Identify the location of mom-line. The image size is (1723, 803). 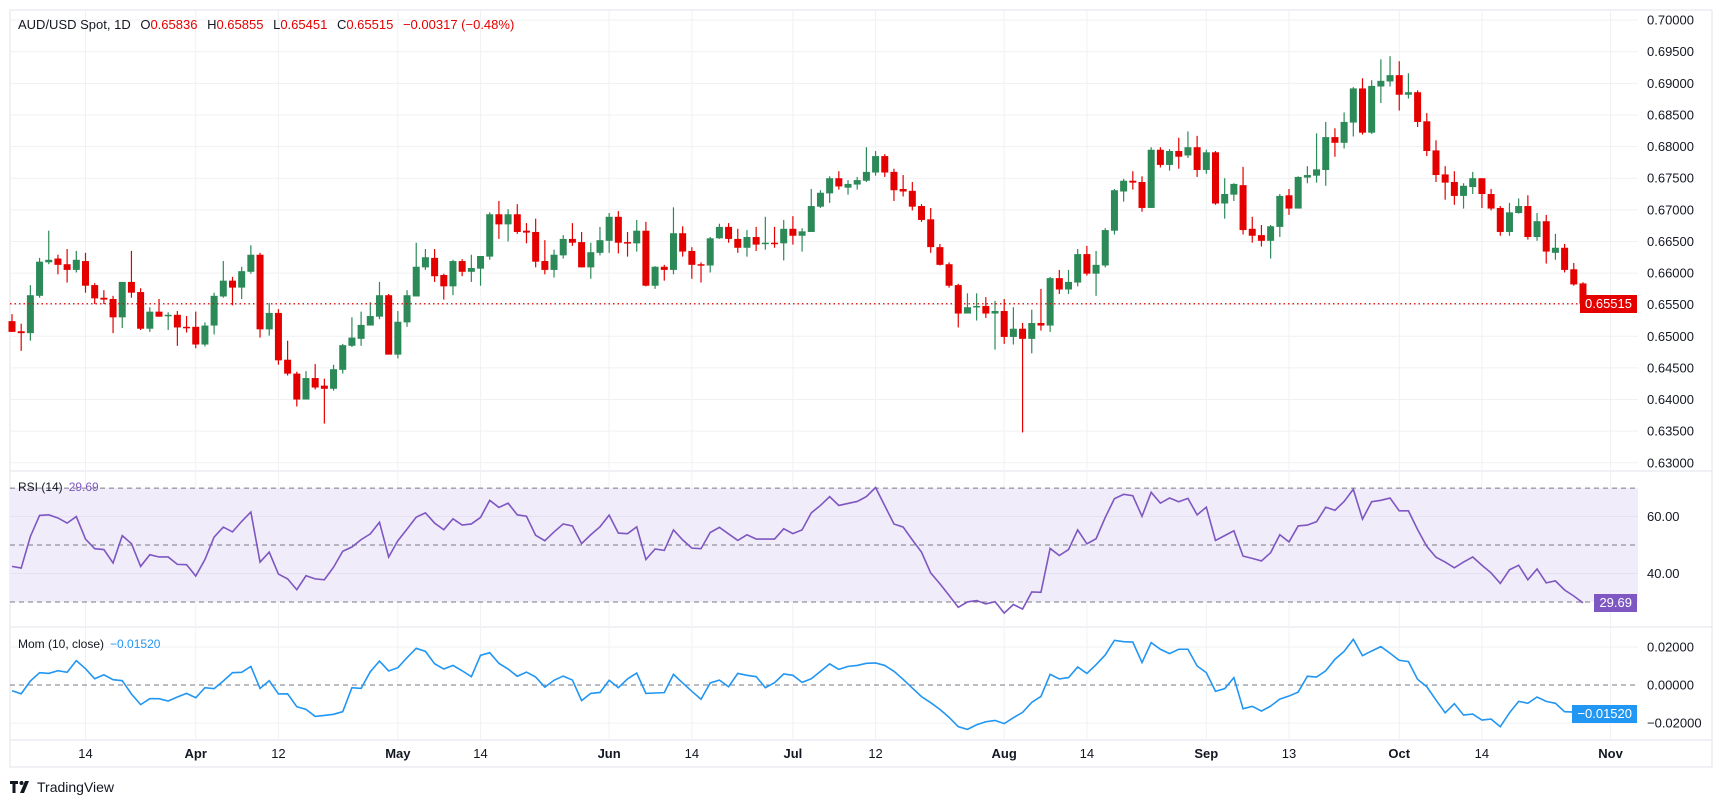
(797, 684).